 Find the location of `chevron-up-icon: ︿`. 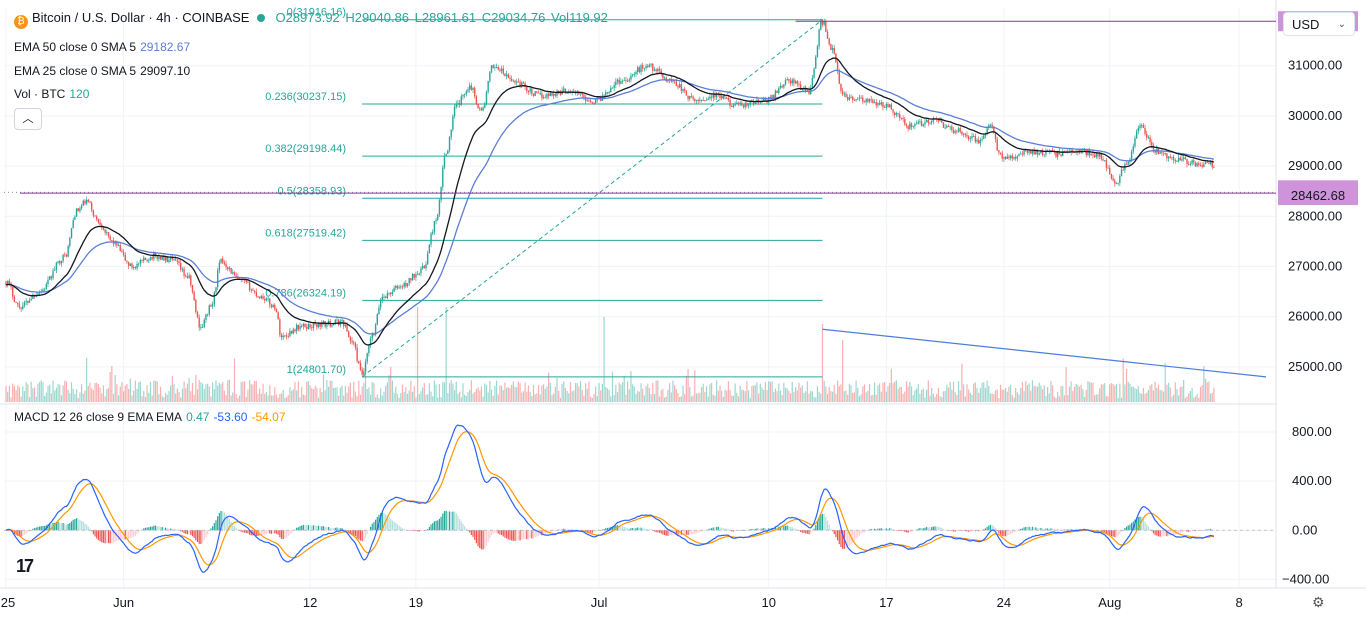

chevron-up-icon: ︿ is located at coordinates (28, 119).